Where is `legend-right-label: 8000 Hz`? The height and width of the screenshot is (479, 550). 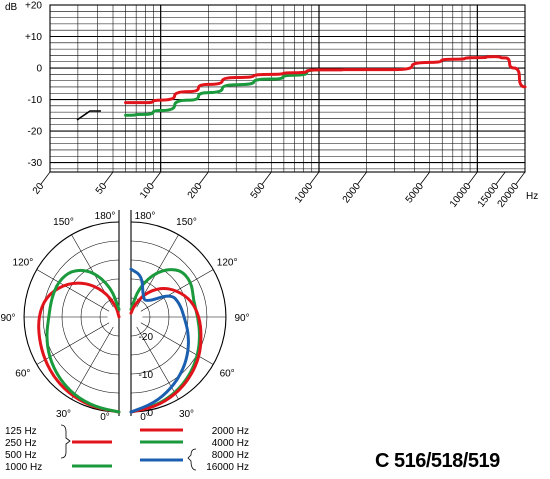
legend-right-label: 8000 Hz is located at coordinates (230, 455).